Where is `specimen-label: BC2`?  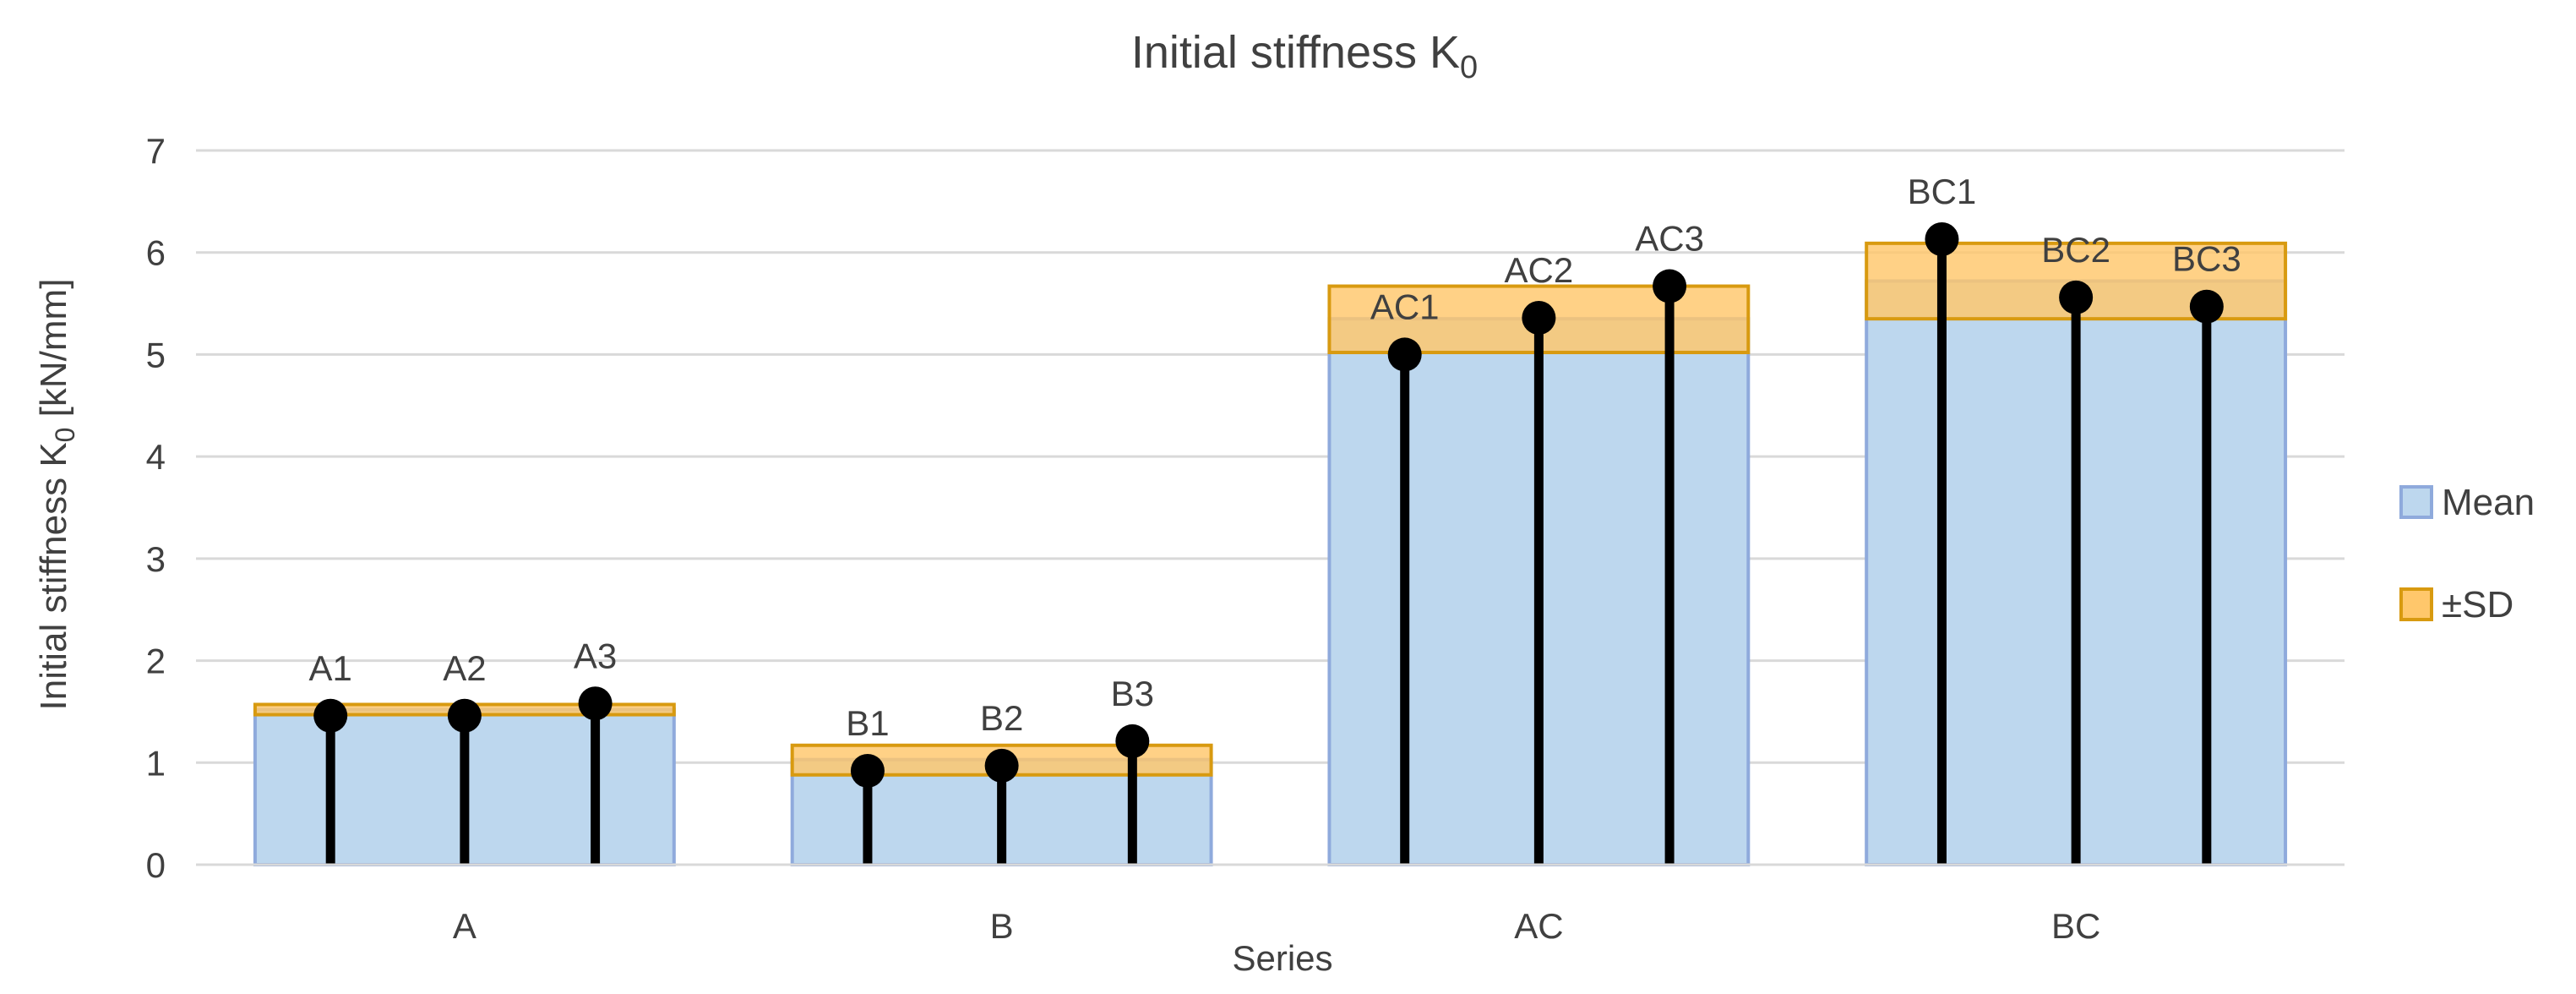 specimen-label: BC2 is located at coordinates (2075, 250).